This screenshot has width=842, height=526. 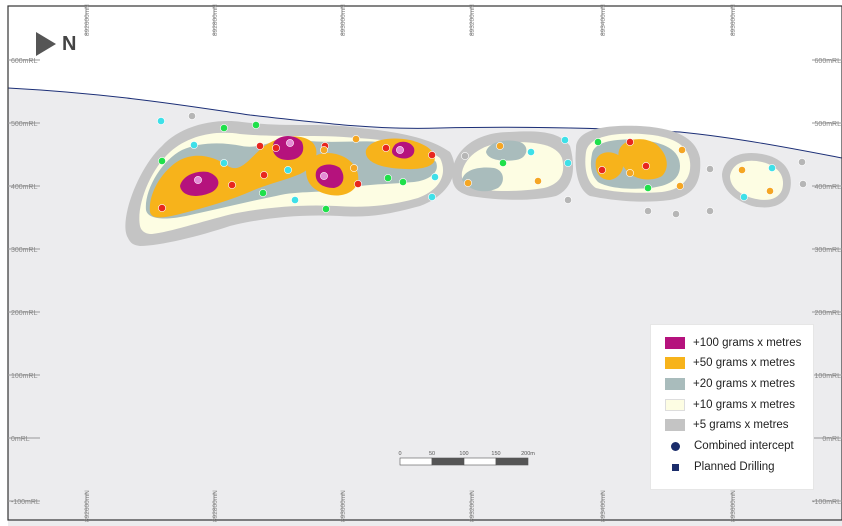 I want to click on north-arrow: N, so click(x=56, y=44).